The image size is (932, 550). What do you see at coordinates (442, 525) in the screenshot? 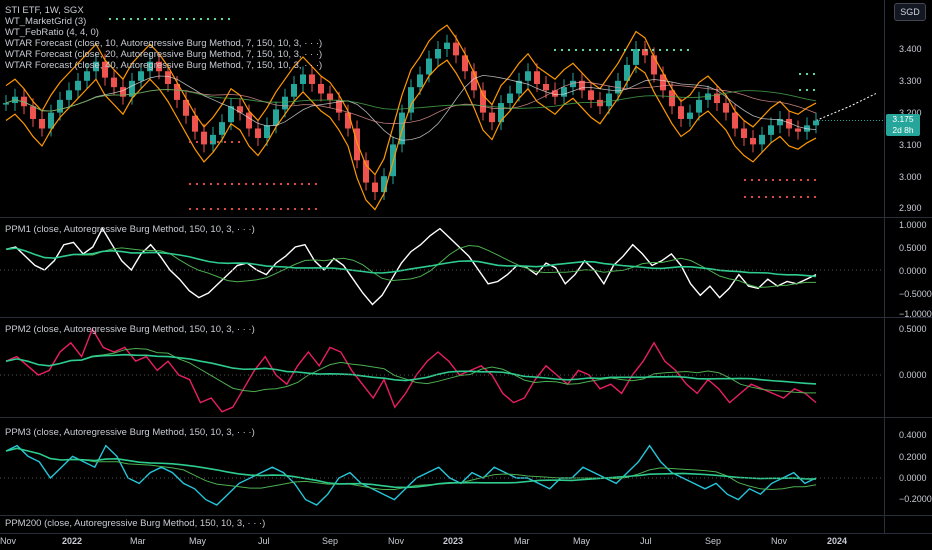
I see `ppm200-pane` at bounding box center [442, 525].